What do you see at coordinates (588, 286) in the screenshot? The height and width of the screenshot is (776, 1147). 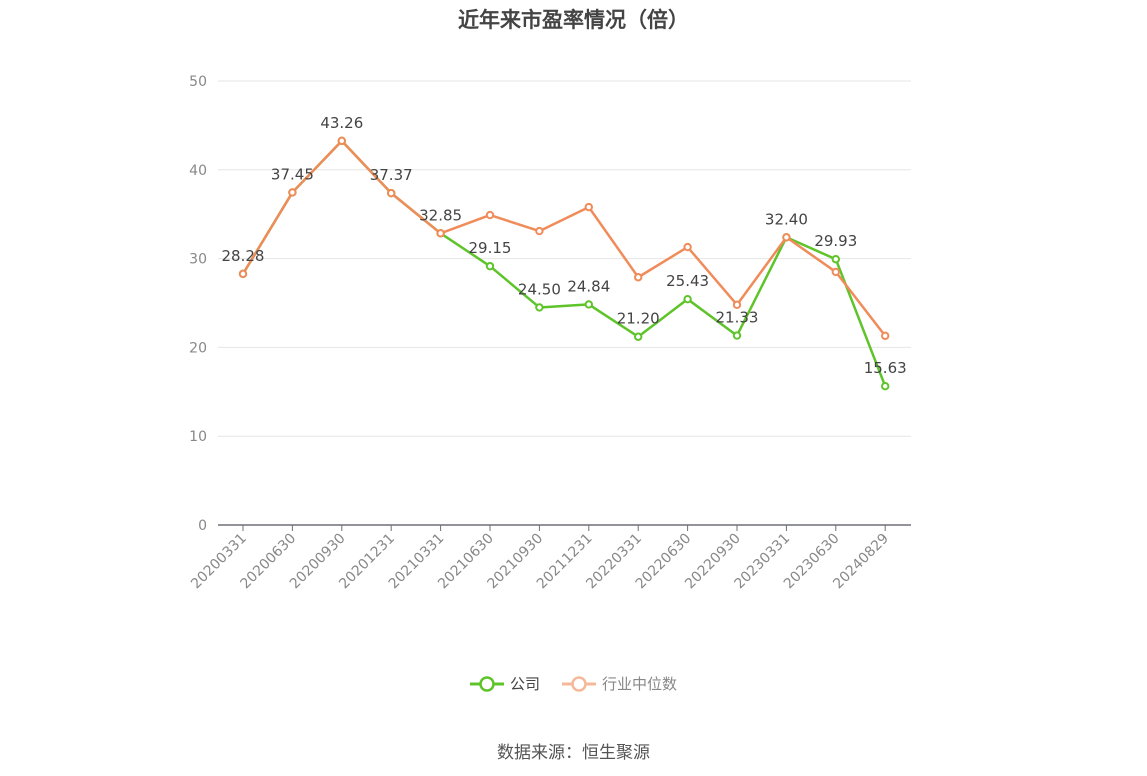 I see `data-label: 24.84` at bounding box center [588, 286].